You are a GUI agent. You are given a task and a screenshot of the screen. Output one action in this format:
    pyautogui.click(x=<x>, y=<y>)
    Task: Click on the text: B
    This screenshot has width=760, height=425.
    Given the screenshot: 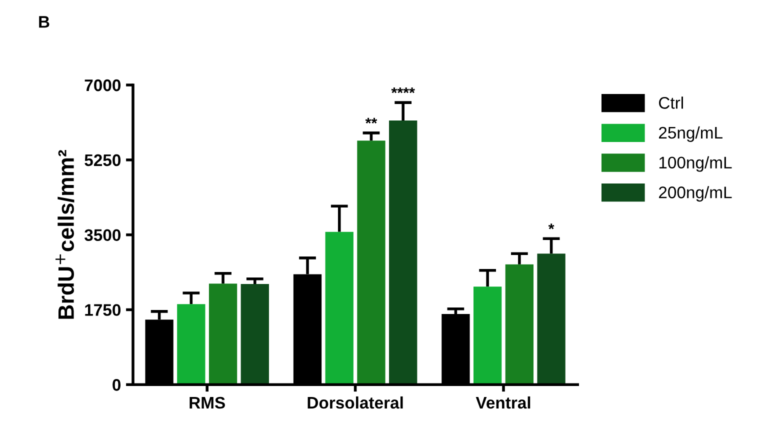 What is the action you would take?
    pyautogui.click(x=44, y=22)
    